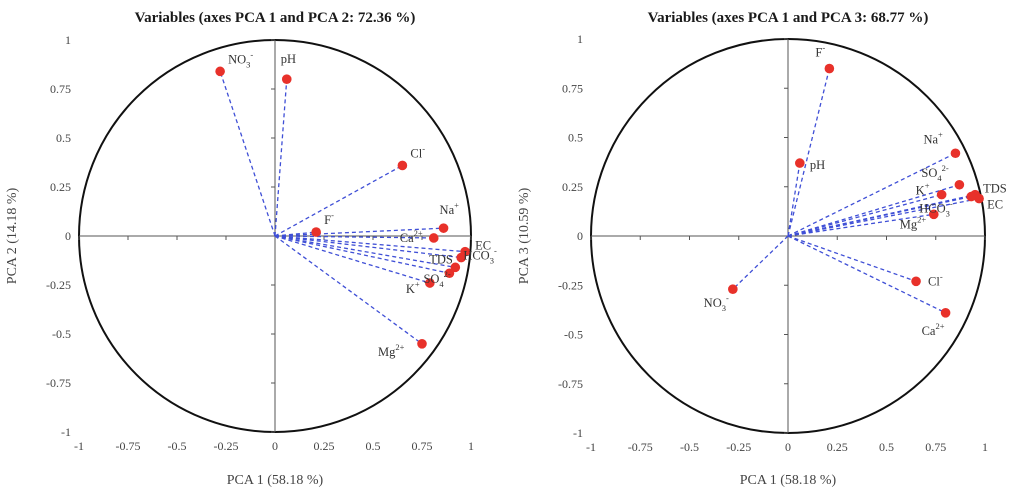  What do you see at coordinates (860, 225) in the screenshot?
I see `vector-mg2plus` at bounding box center [860, 225].